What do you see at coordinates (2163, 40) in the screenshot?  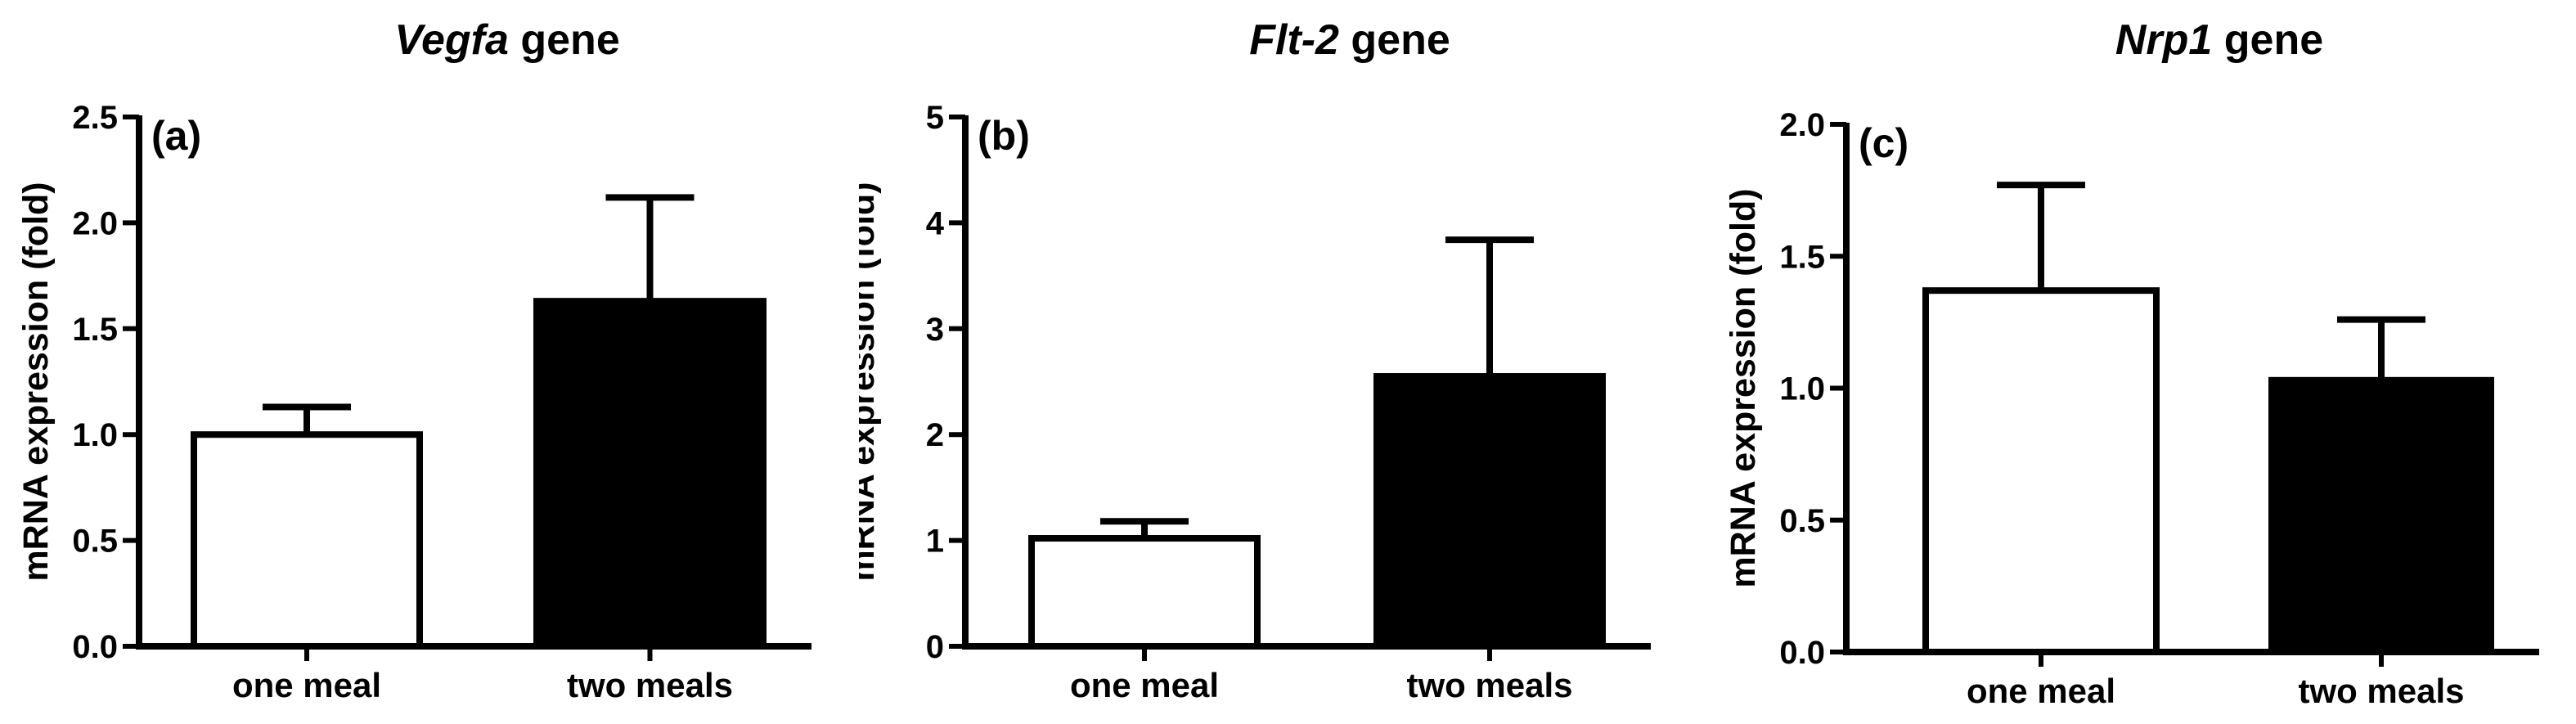 I see `chart-title-gene: Nrp1` at bounding box center [2163, 40].